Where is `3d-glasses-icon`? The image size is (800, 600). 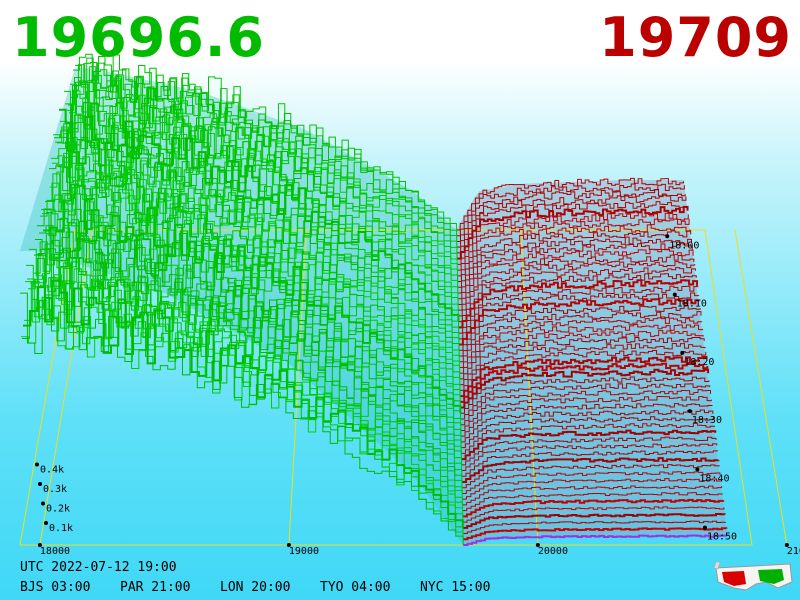 3d-glasses-icon is located at coordinates (753, 577).